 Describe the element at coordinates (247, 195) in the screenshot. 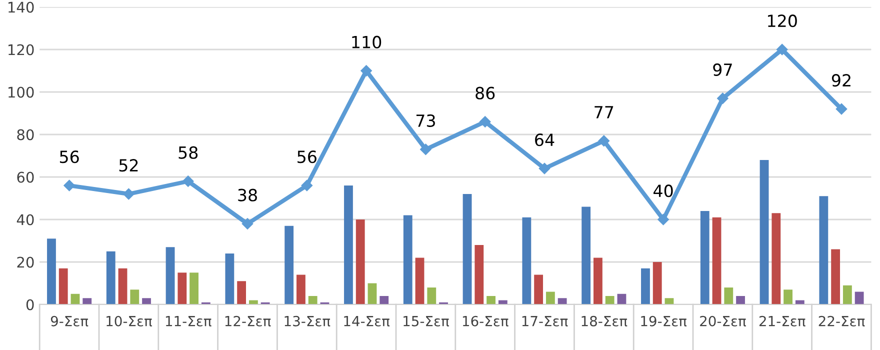

I see `data-label: 38` at that location.